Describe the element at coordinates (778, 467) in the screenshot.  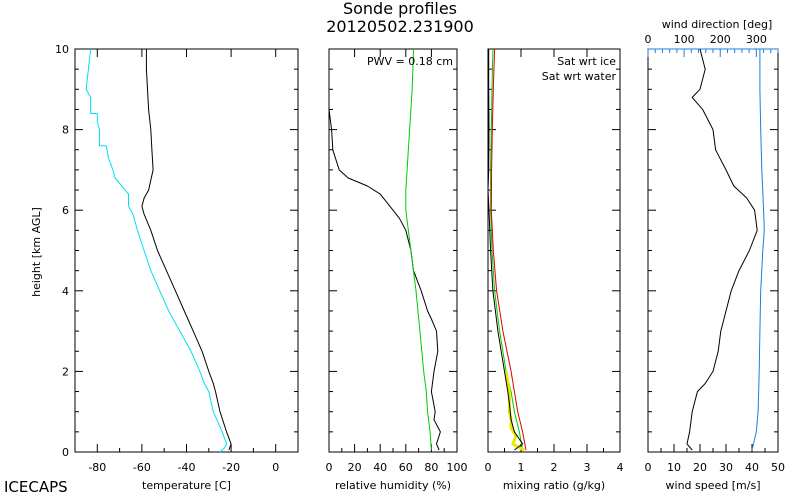
I see `x-tick-label: 50` at that location.